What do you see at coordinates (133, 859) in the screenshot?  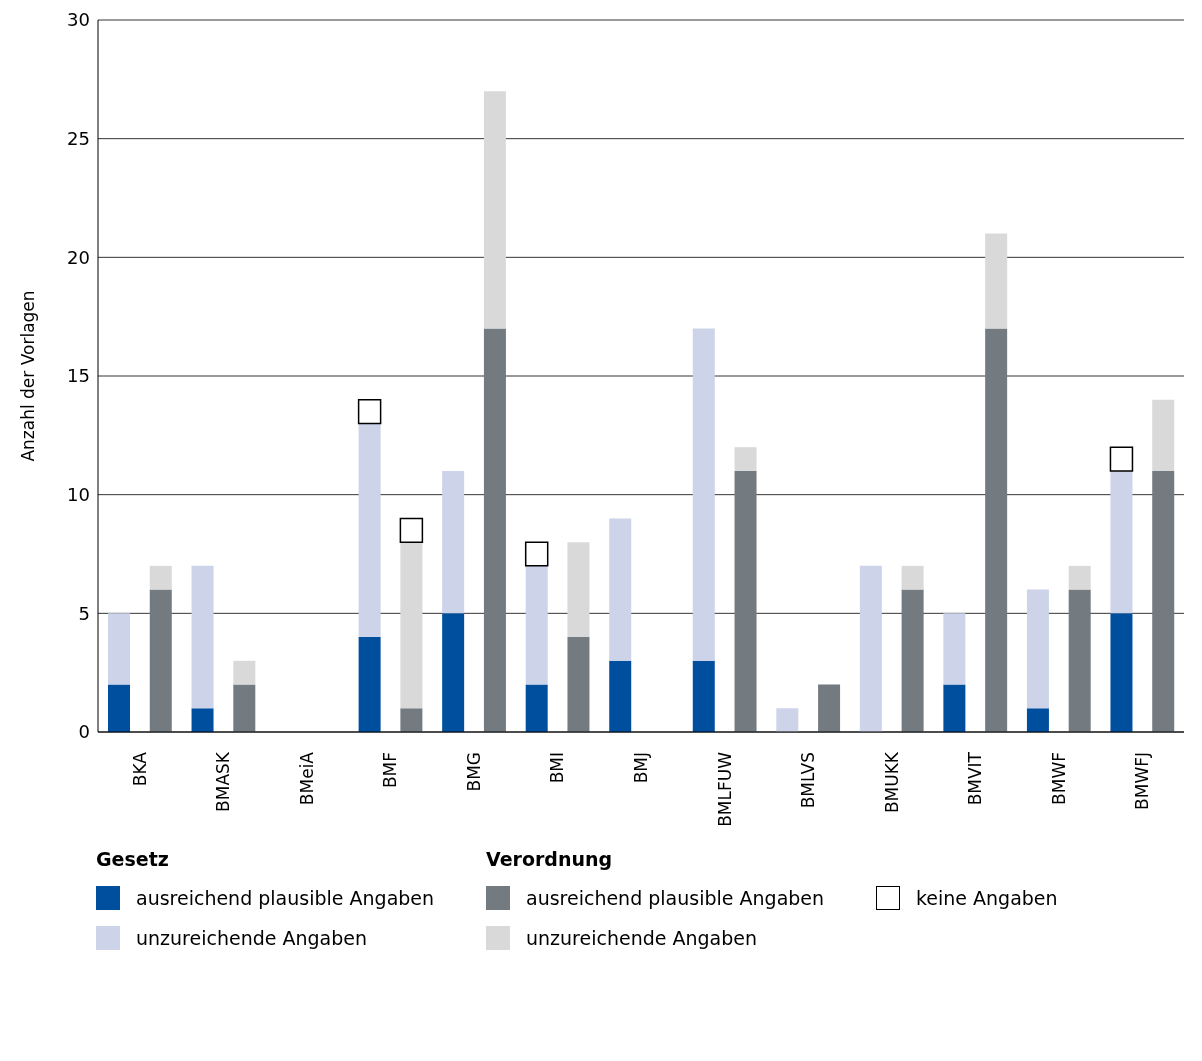 I see `text: Gesetz` at bounding box center [133, 859].